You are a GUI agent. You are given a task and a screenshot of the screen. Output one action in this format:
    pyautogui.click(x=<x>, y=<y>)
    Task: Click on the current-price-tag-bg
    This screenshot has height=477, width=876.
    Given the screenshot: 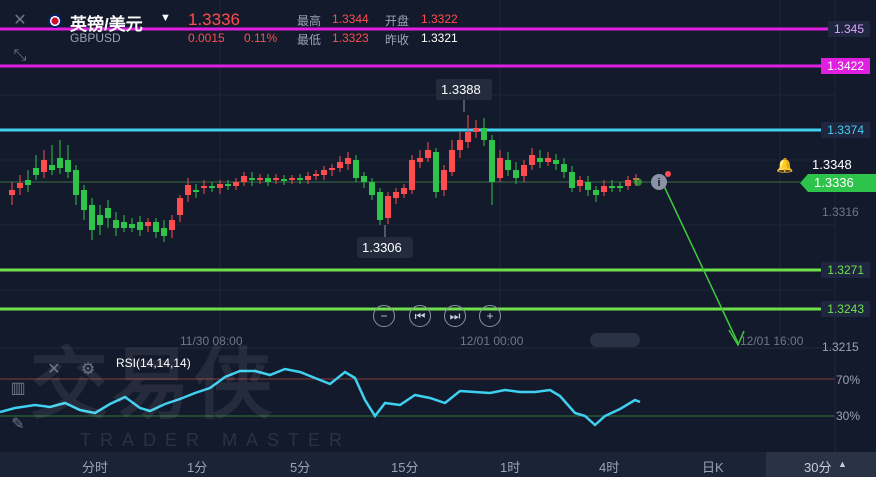 What is the action you would take?
    pyautogui.click(x=838, y=183)
    